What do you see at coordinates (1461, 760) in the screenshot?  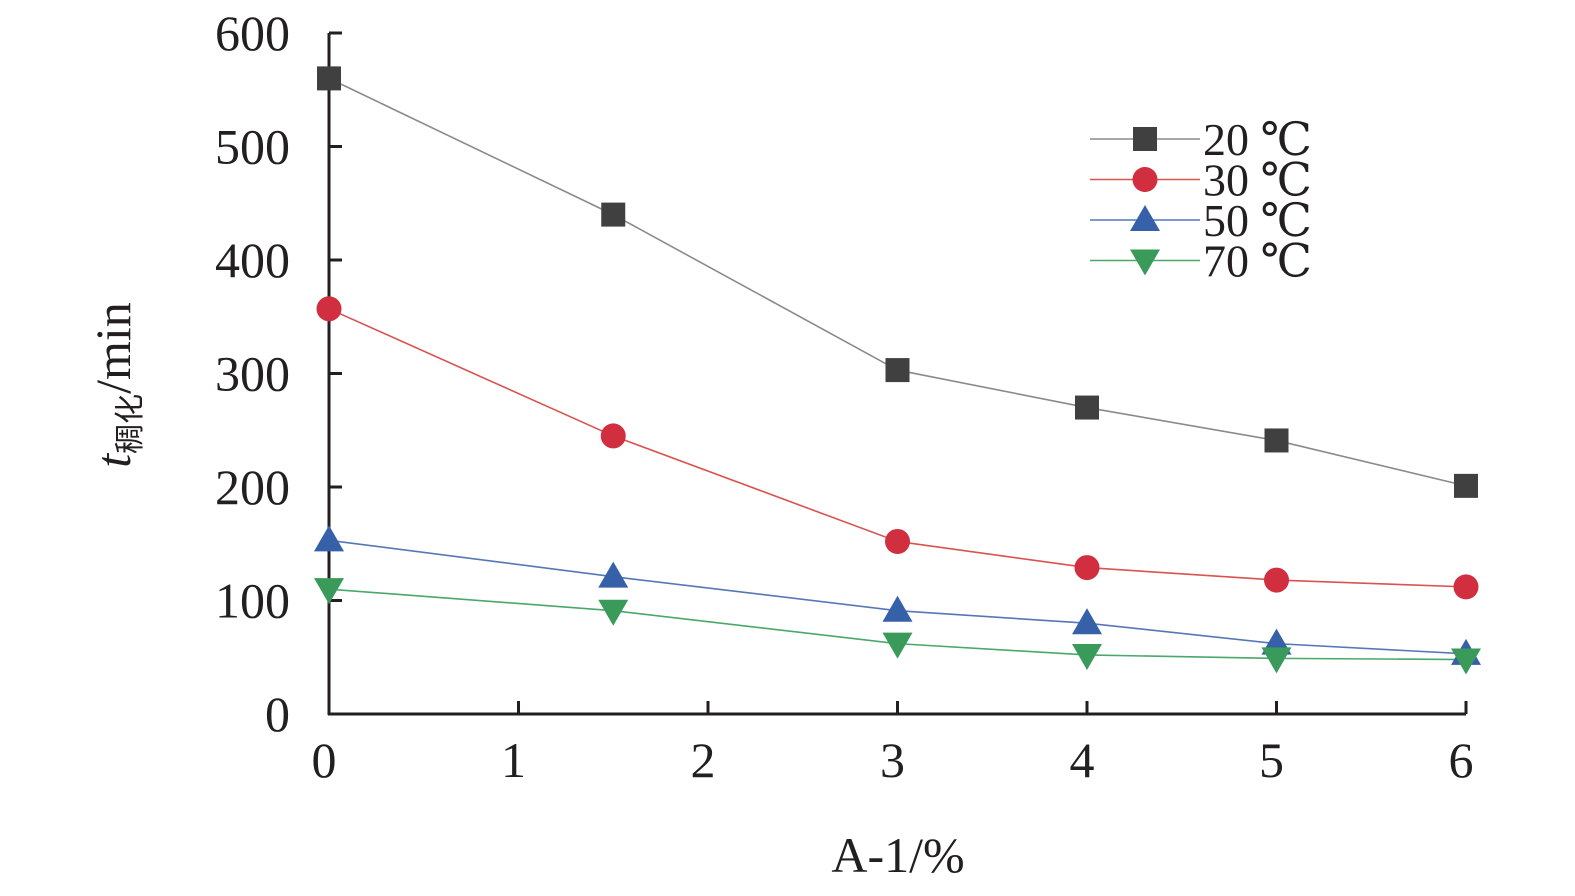 I see `x-tick-label: 6` at bounding box center [1461, 760].